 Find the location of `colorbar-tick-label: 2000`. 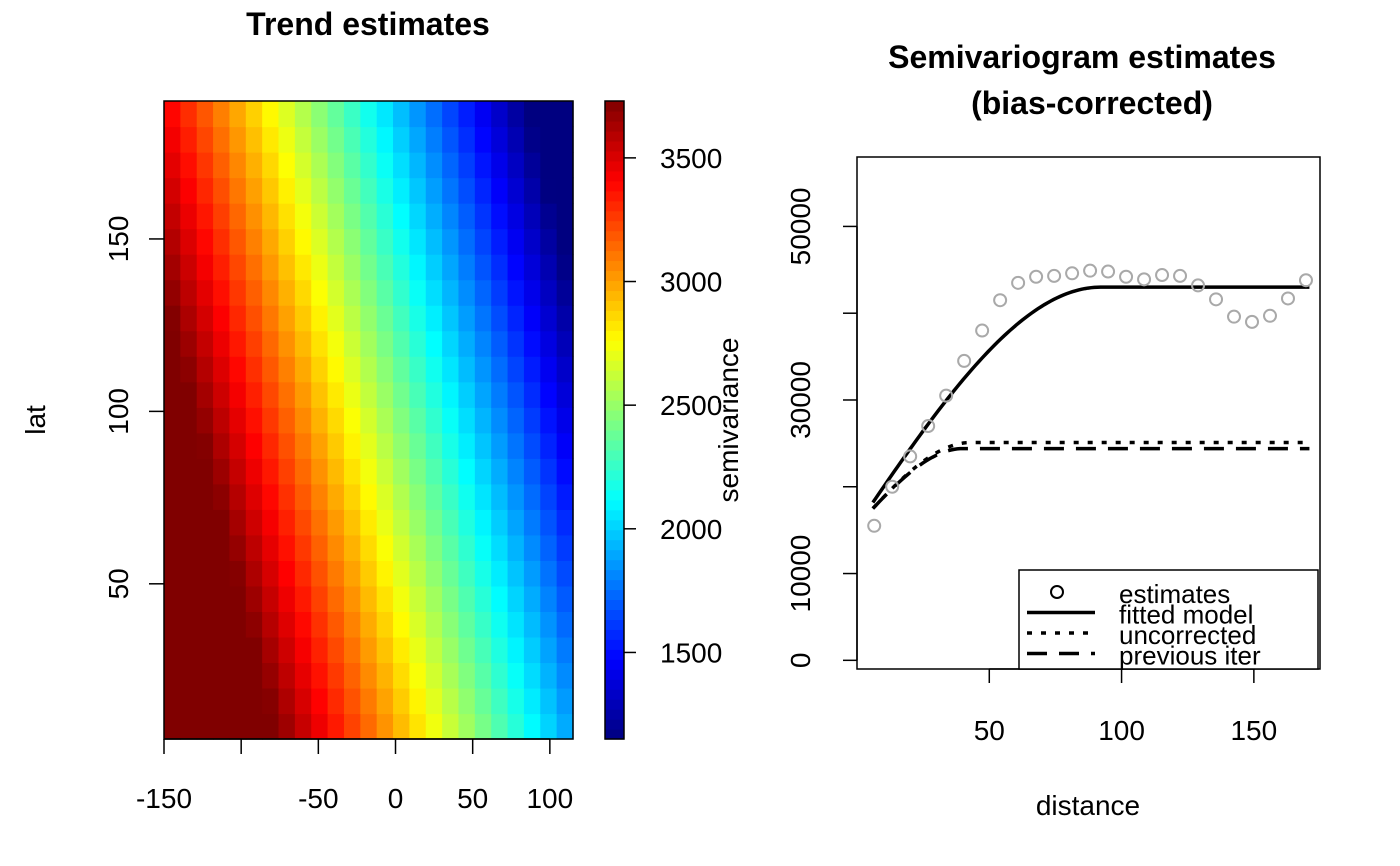

colorbar-tick-label: 2000 is located at coordinates (691, 529).